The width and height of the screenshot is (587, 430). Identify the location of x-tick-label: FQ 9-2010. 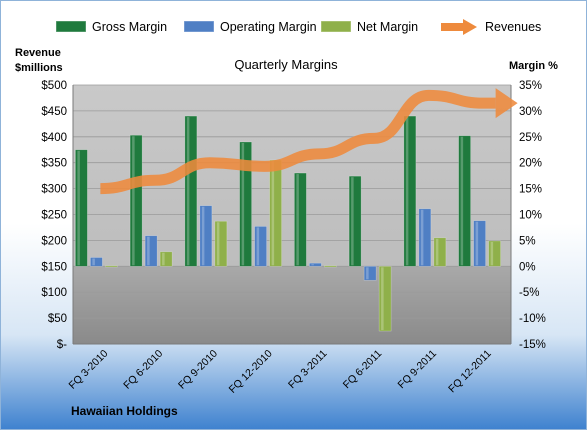
(198, 370).